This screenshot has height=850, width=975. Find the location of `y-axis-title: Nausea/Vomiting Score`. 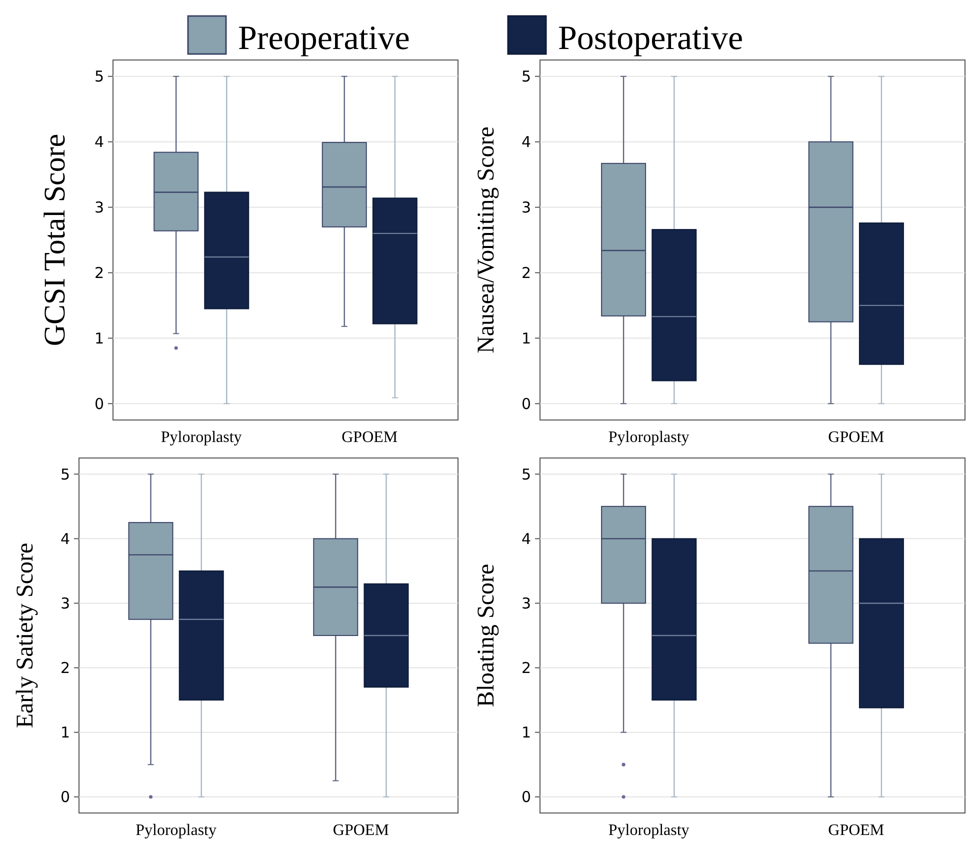

y-axis-title: Nausea/Vomiting Score is located at coordinates (487, 240).